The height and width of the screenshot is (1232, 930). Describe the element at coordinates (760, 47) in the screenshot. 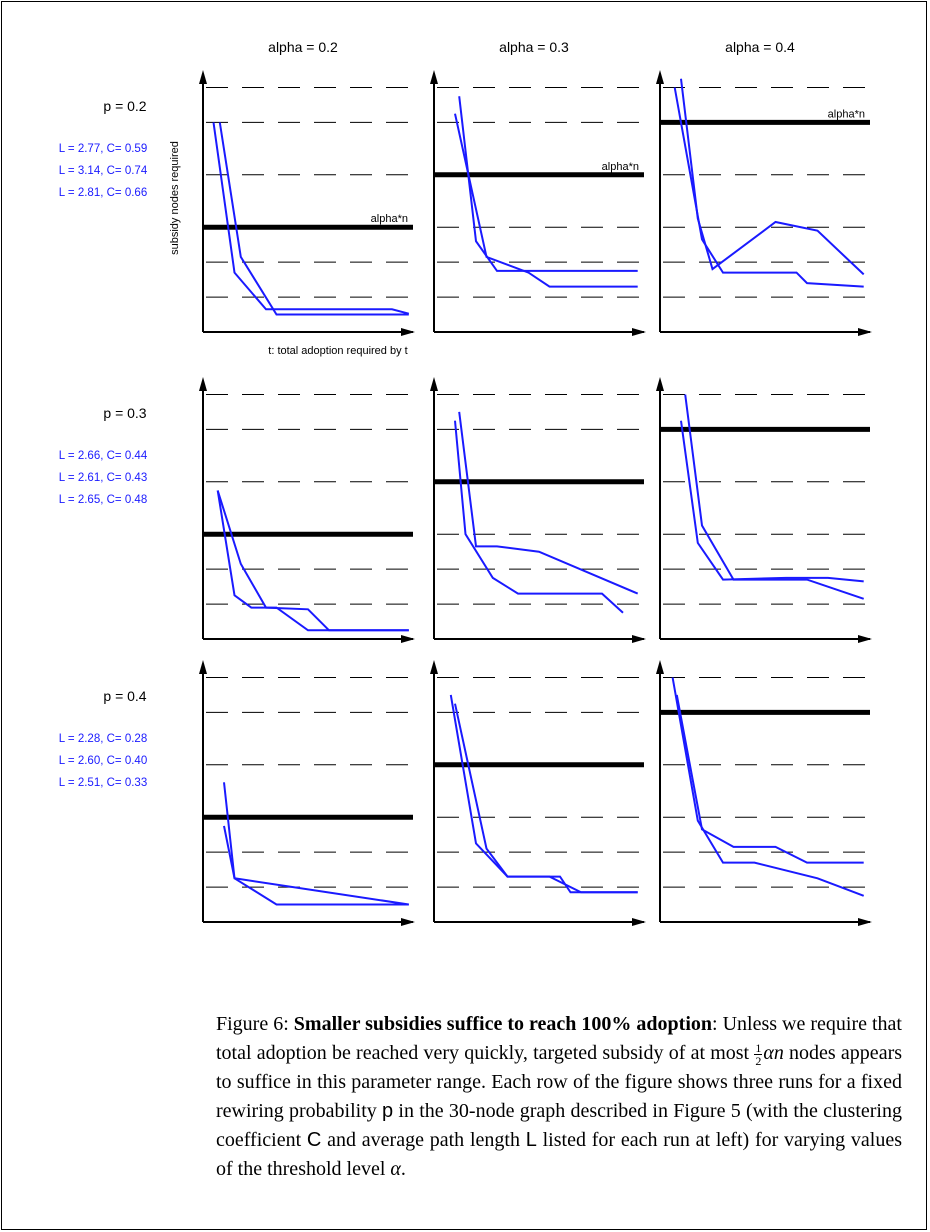

I see `column-title: alpha = 0.4` at that location.